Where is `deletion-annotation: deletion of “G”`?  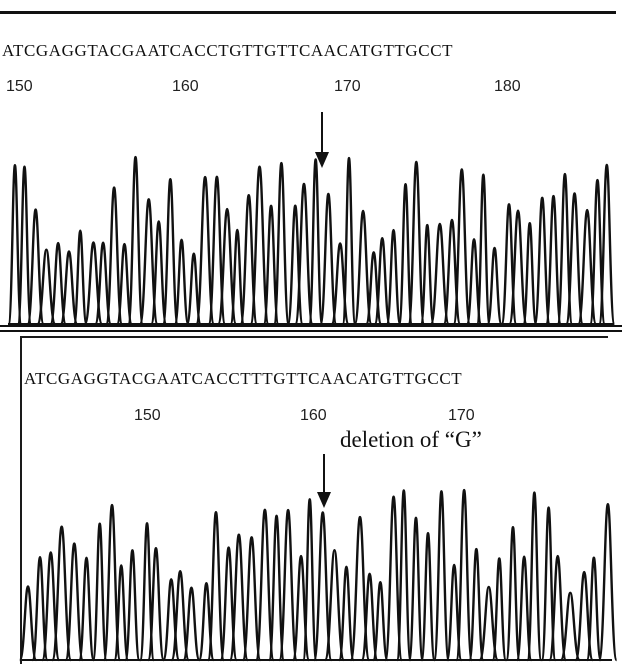
deletion-annotation: deletion of “G” is located at coordinates (411, 439).